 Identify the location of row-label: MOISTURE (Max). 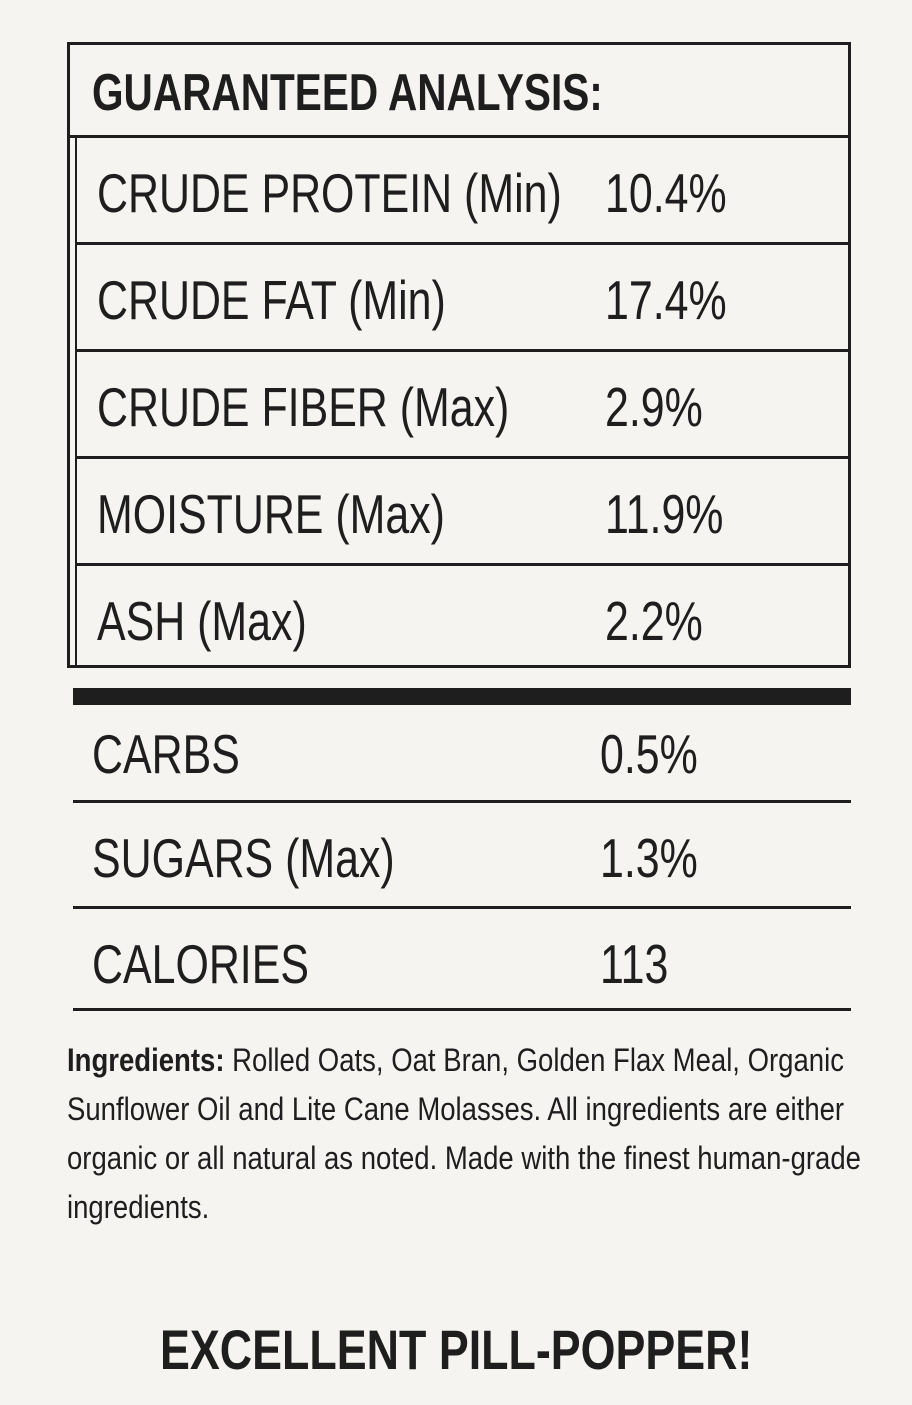
(271, 514).